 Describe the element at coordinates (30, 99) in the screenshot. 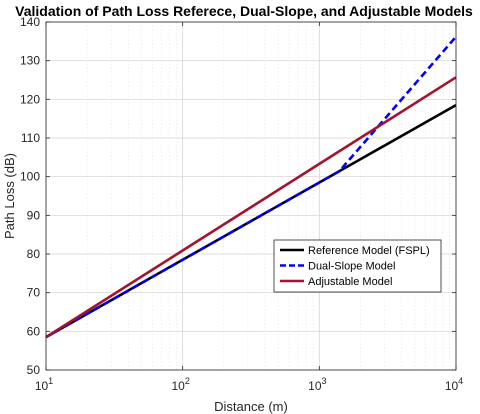

I see `y-tick-label: 120` at that location.